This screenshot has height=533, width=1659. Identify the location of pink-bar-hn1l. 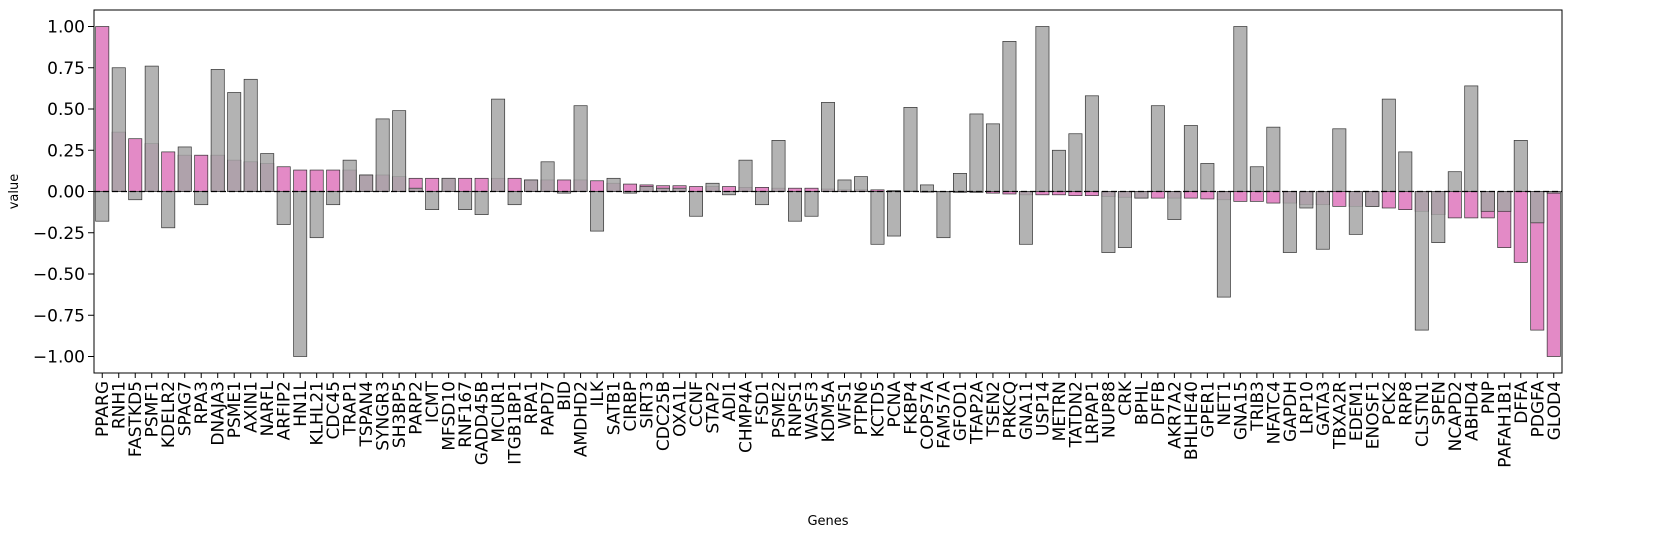
(300, 180).